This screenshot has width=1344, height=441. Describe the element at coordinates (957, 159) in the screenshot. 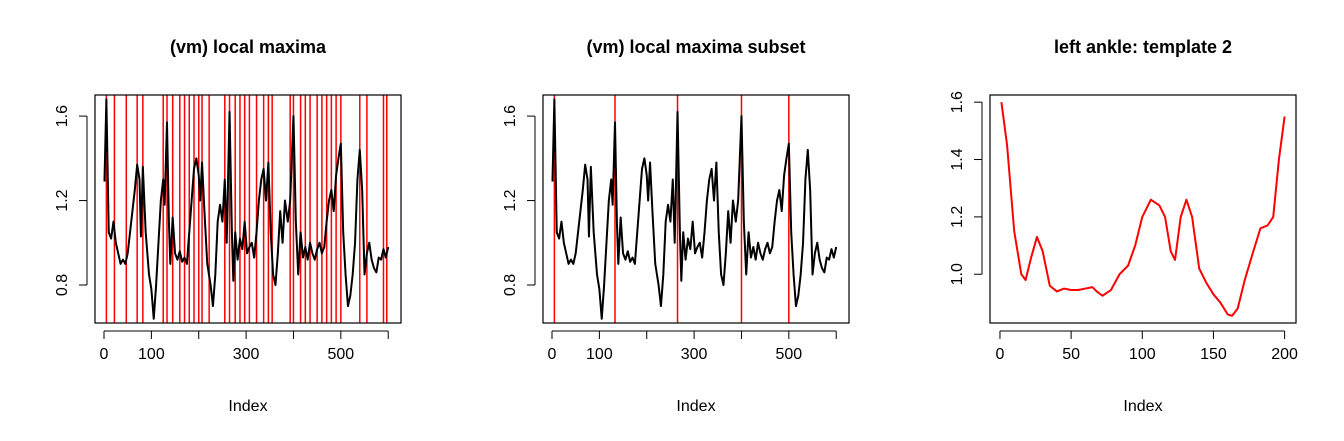

I see `y-tick-label: 1.4` at that location.